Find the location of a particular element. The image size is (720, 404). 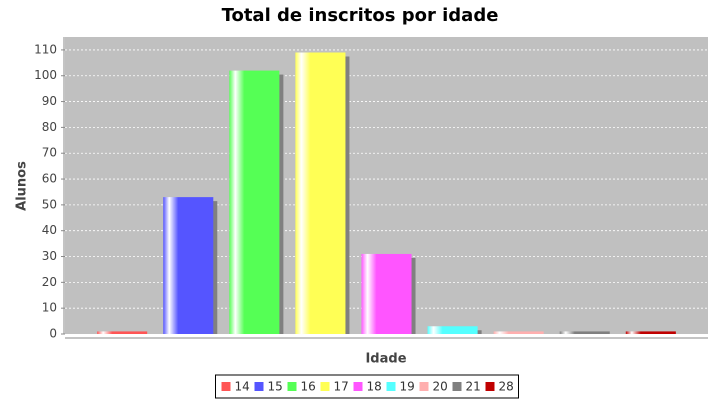

y-tick-label: 20 is located at coordinates (49, 282).